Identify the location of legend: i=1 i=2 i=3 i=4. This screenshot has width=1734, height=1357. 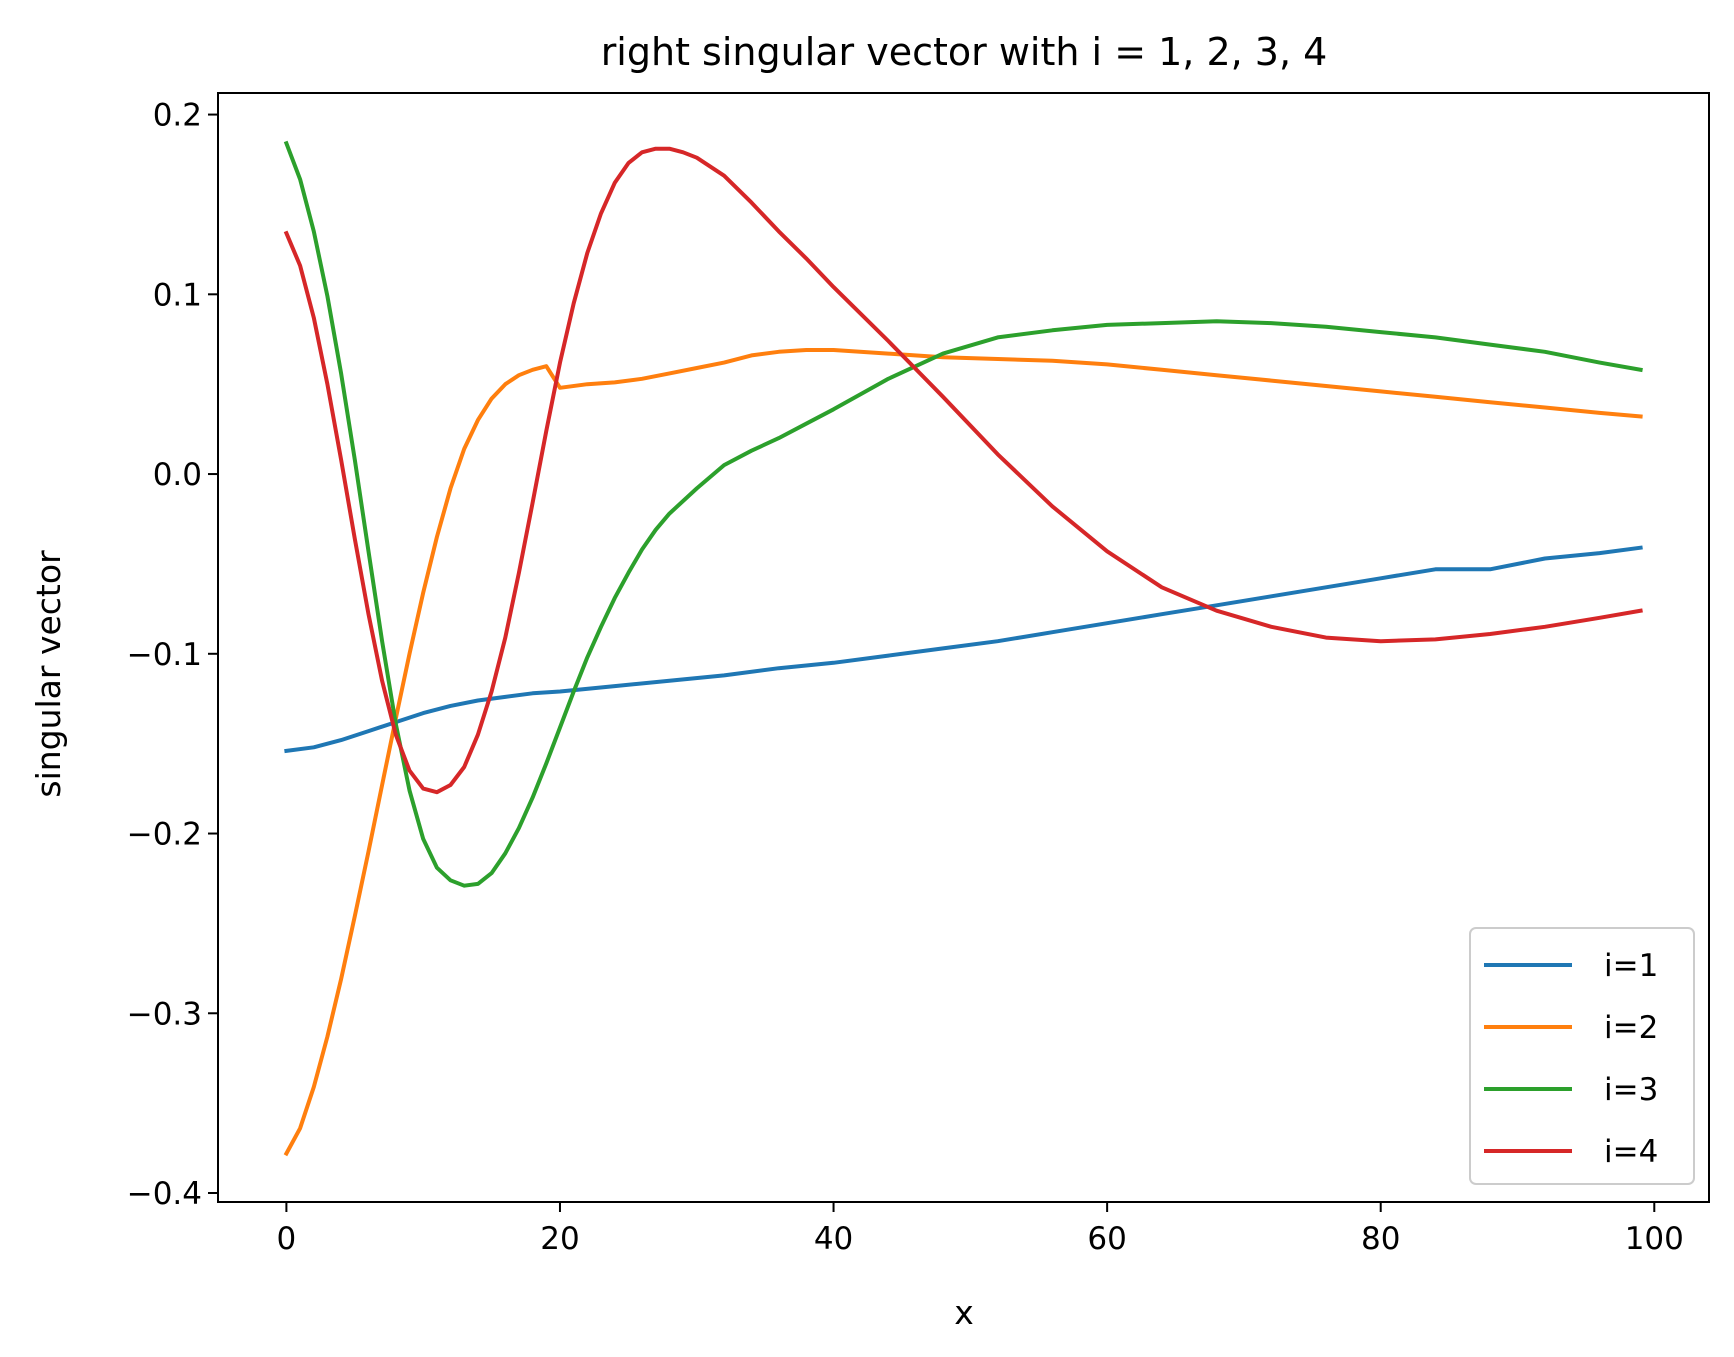
(1582, 1056).